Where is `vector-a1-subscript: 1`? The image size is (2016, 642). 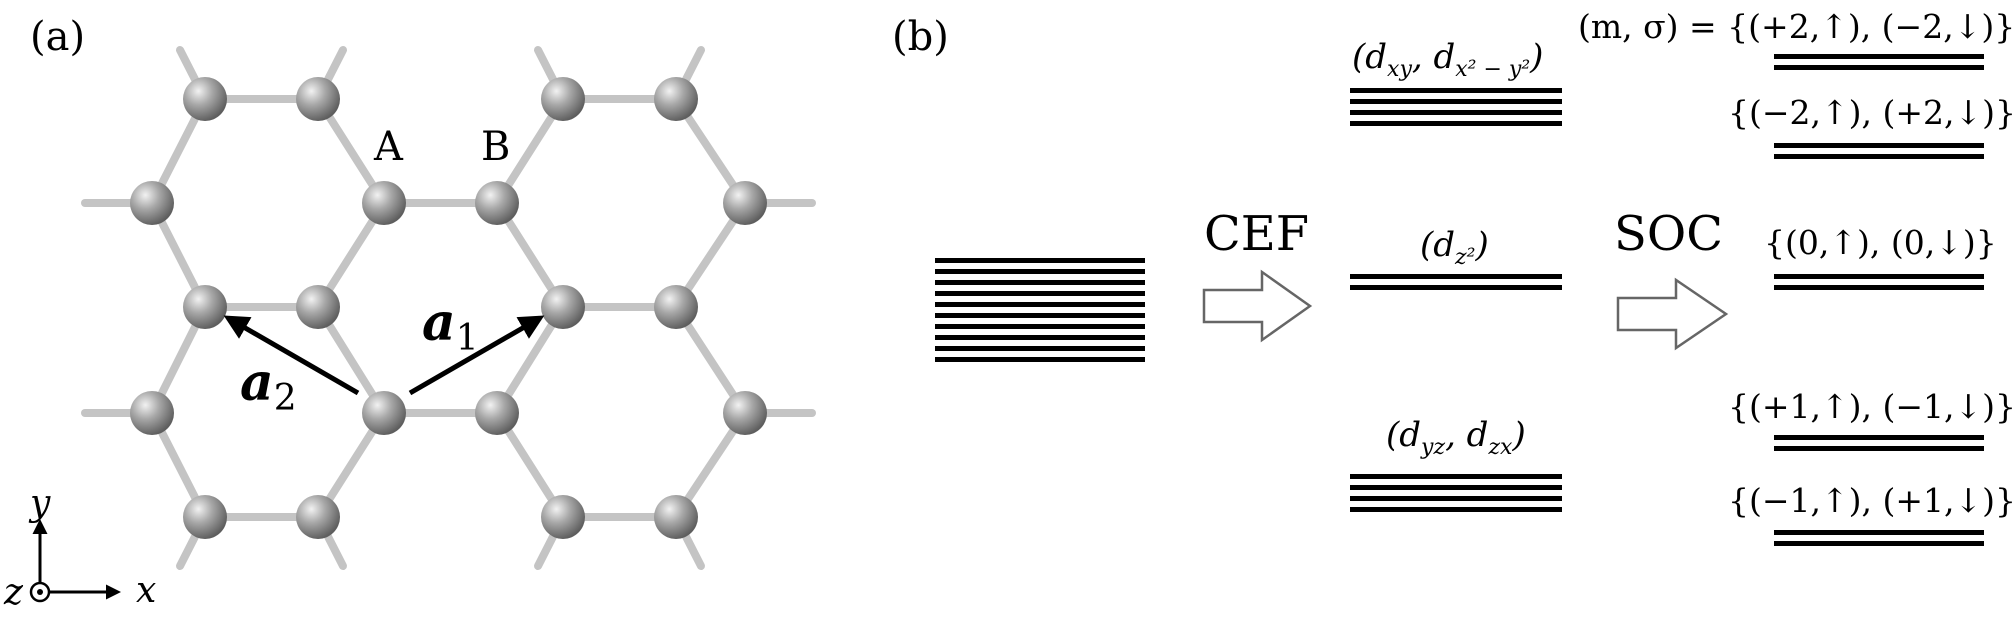 vector-a1-subscript: 1 is located at coordinates (467, 338).